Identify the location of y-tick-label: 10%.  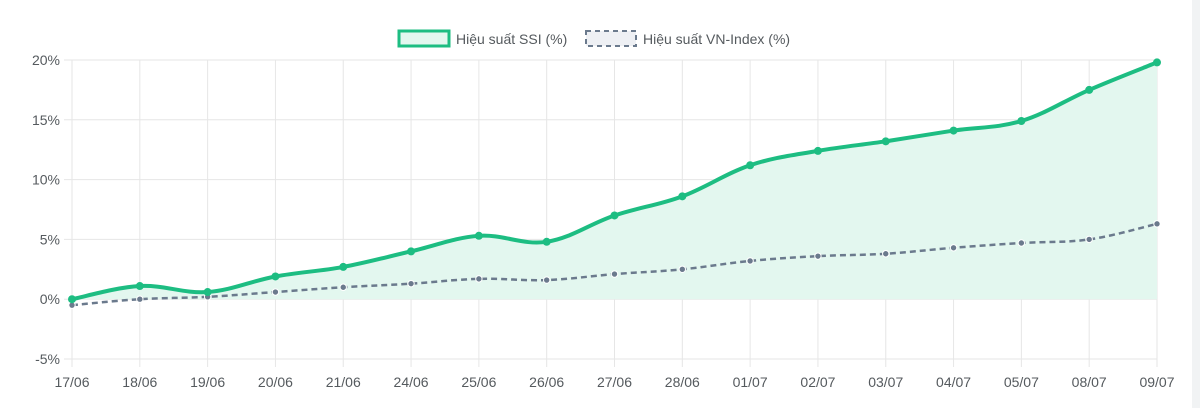
(46, 180).